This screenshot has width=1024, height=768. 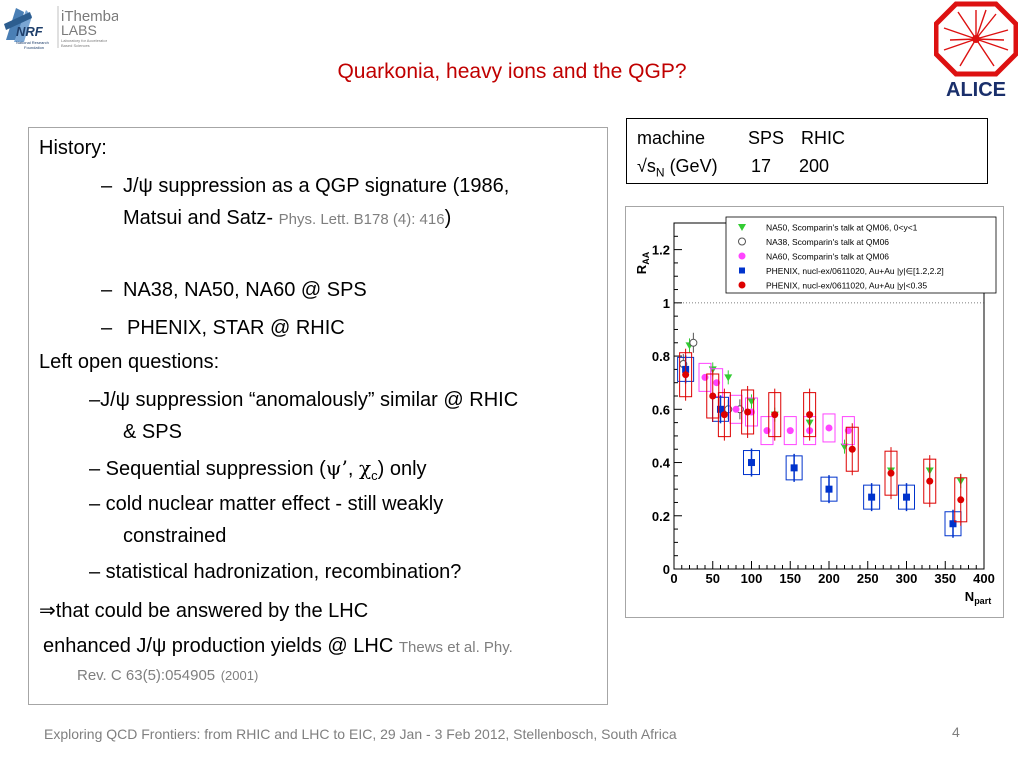 I want to click on table-row-label: √sN (GeV), so click(x=677, y=169).